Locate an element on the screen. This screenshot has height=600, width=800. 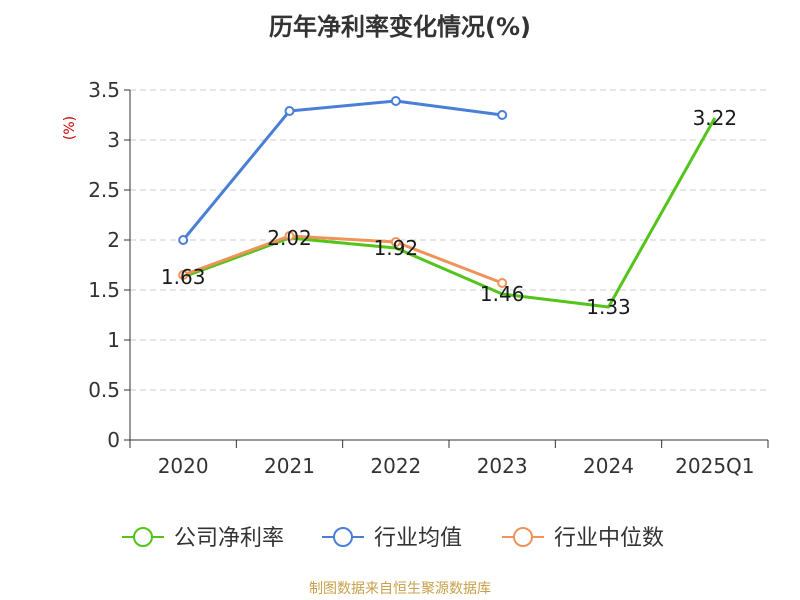
x-tick-label: 2025Q1 is located at coordinates (714, 466).